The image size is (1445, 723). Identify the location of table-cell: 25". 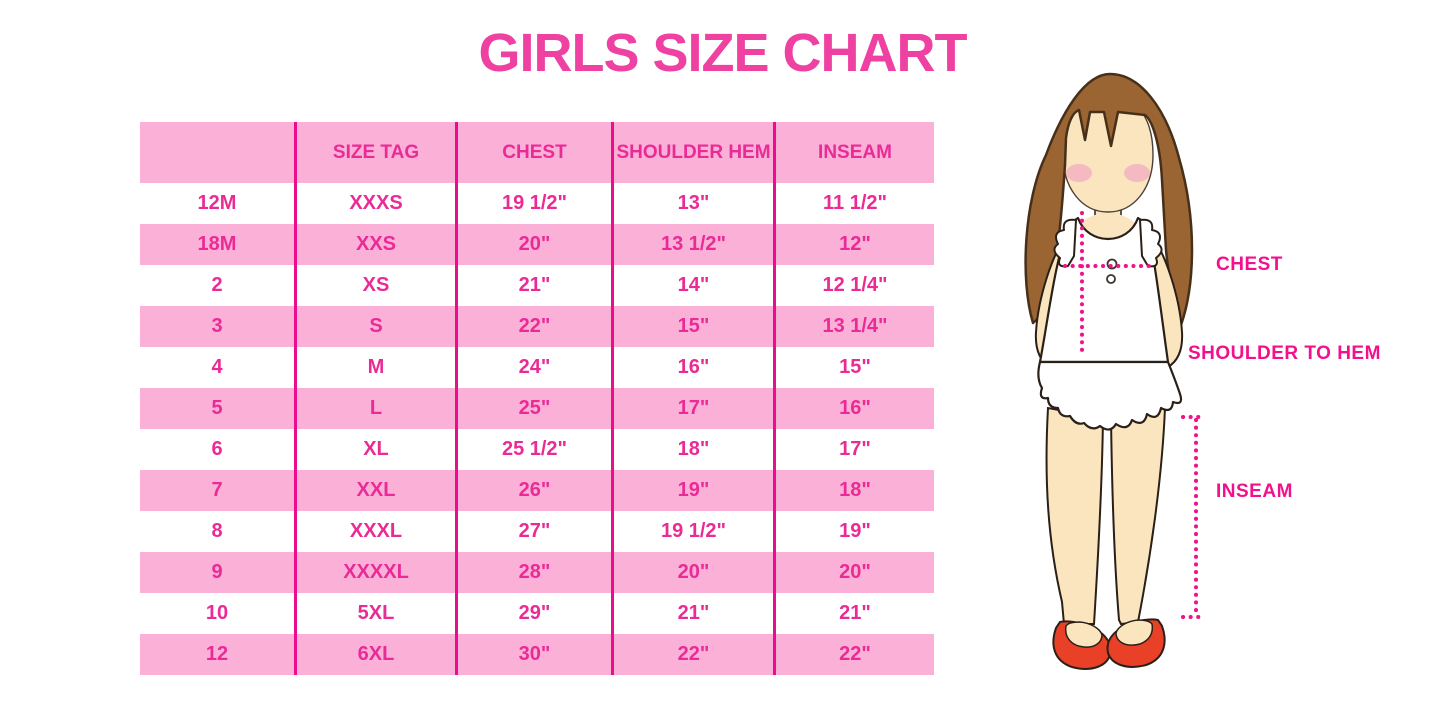
(536, 408).